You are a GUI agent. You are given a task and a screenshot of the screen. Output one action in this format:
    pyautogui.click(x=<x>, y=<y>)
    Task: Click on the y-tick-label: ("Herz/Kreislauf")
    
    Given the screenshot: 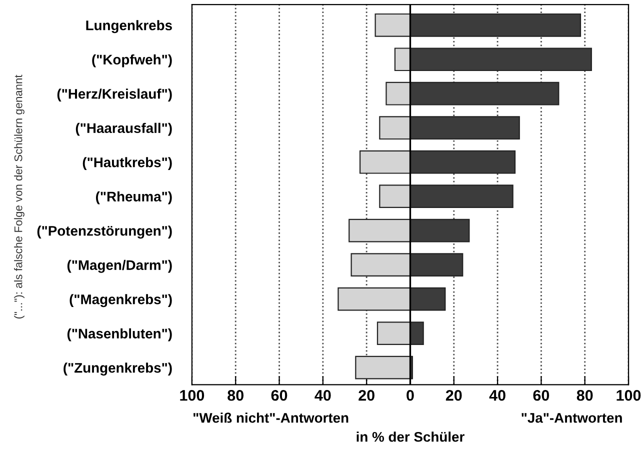 What is the action you would take?
    pyautogui.click(x=114, y=95)
    